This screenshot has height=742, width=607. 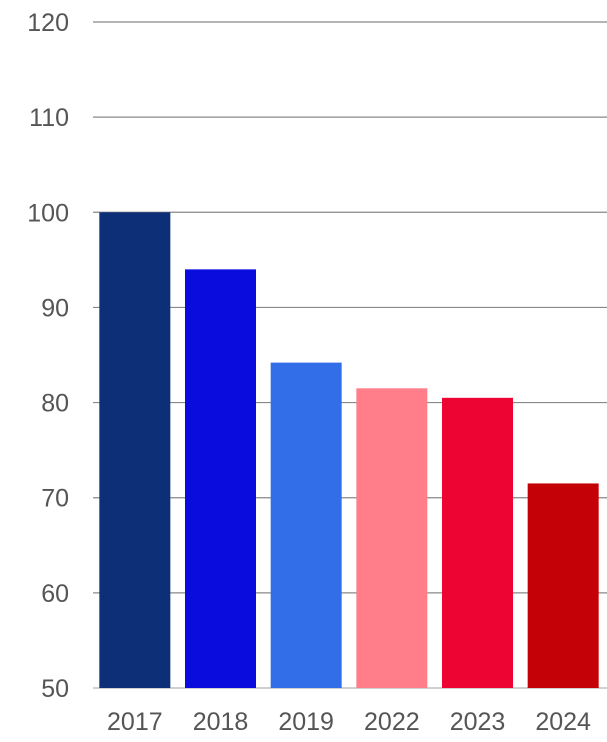 I want to click on x-tick-label-2022: 2022, so click(x=392, y=722).